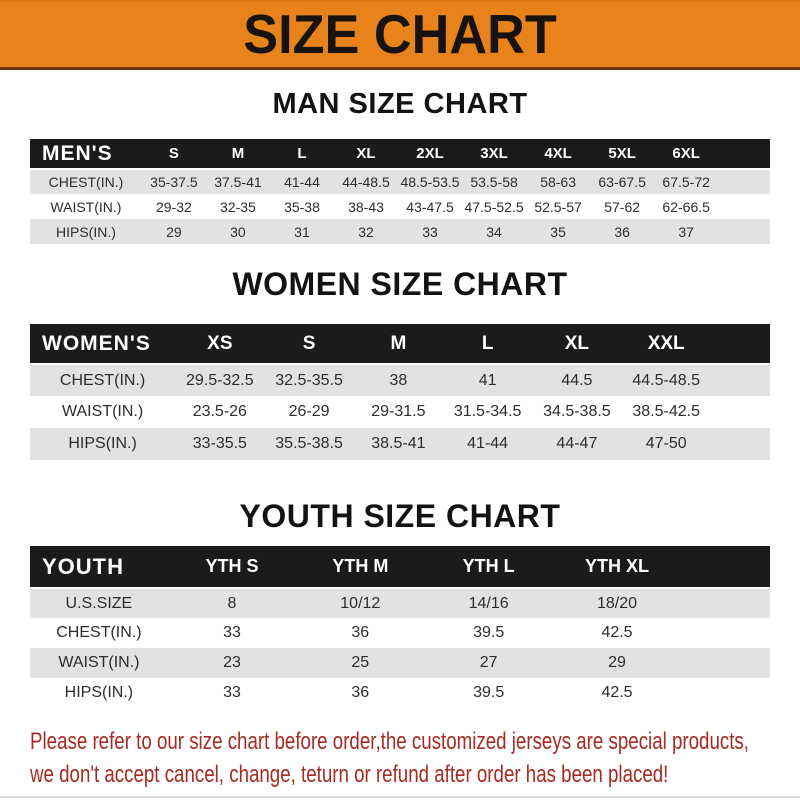 The image size is (800, 800). I want to click on measurement-value-cell: 37.5-41, so click(238, 182).